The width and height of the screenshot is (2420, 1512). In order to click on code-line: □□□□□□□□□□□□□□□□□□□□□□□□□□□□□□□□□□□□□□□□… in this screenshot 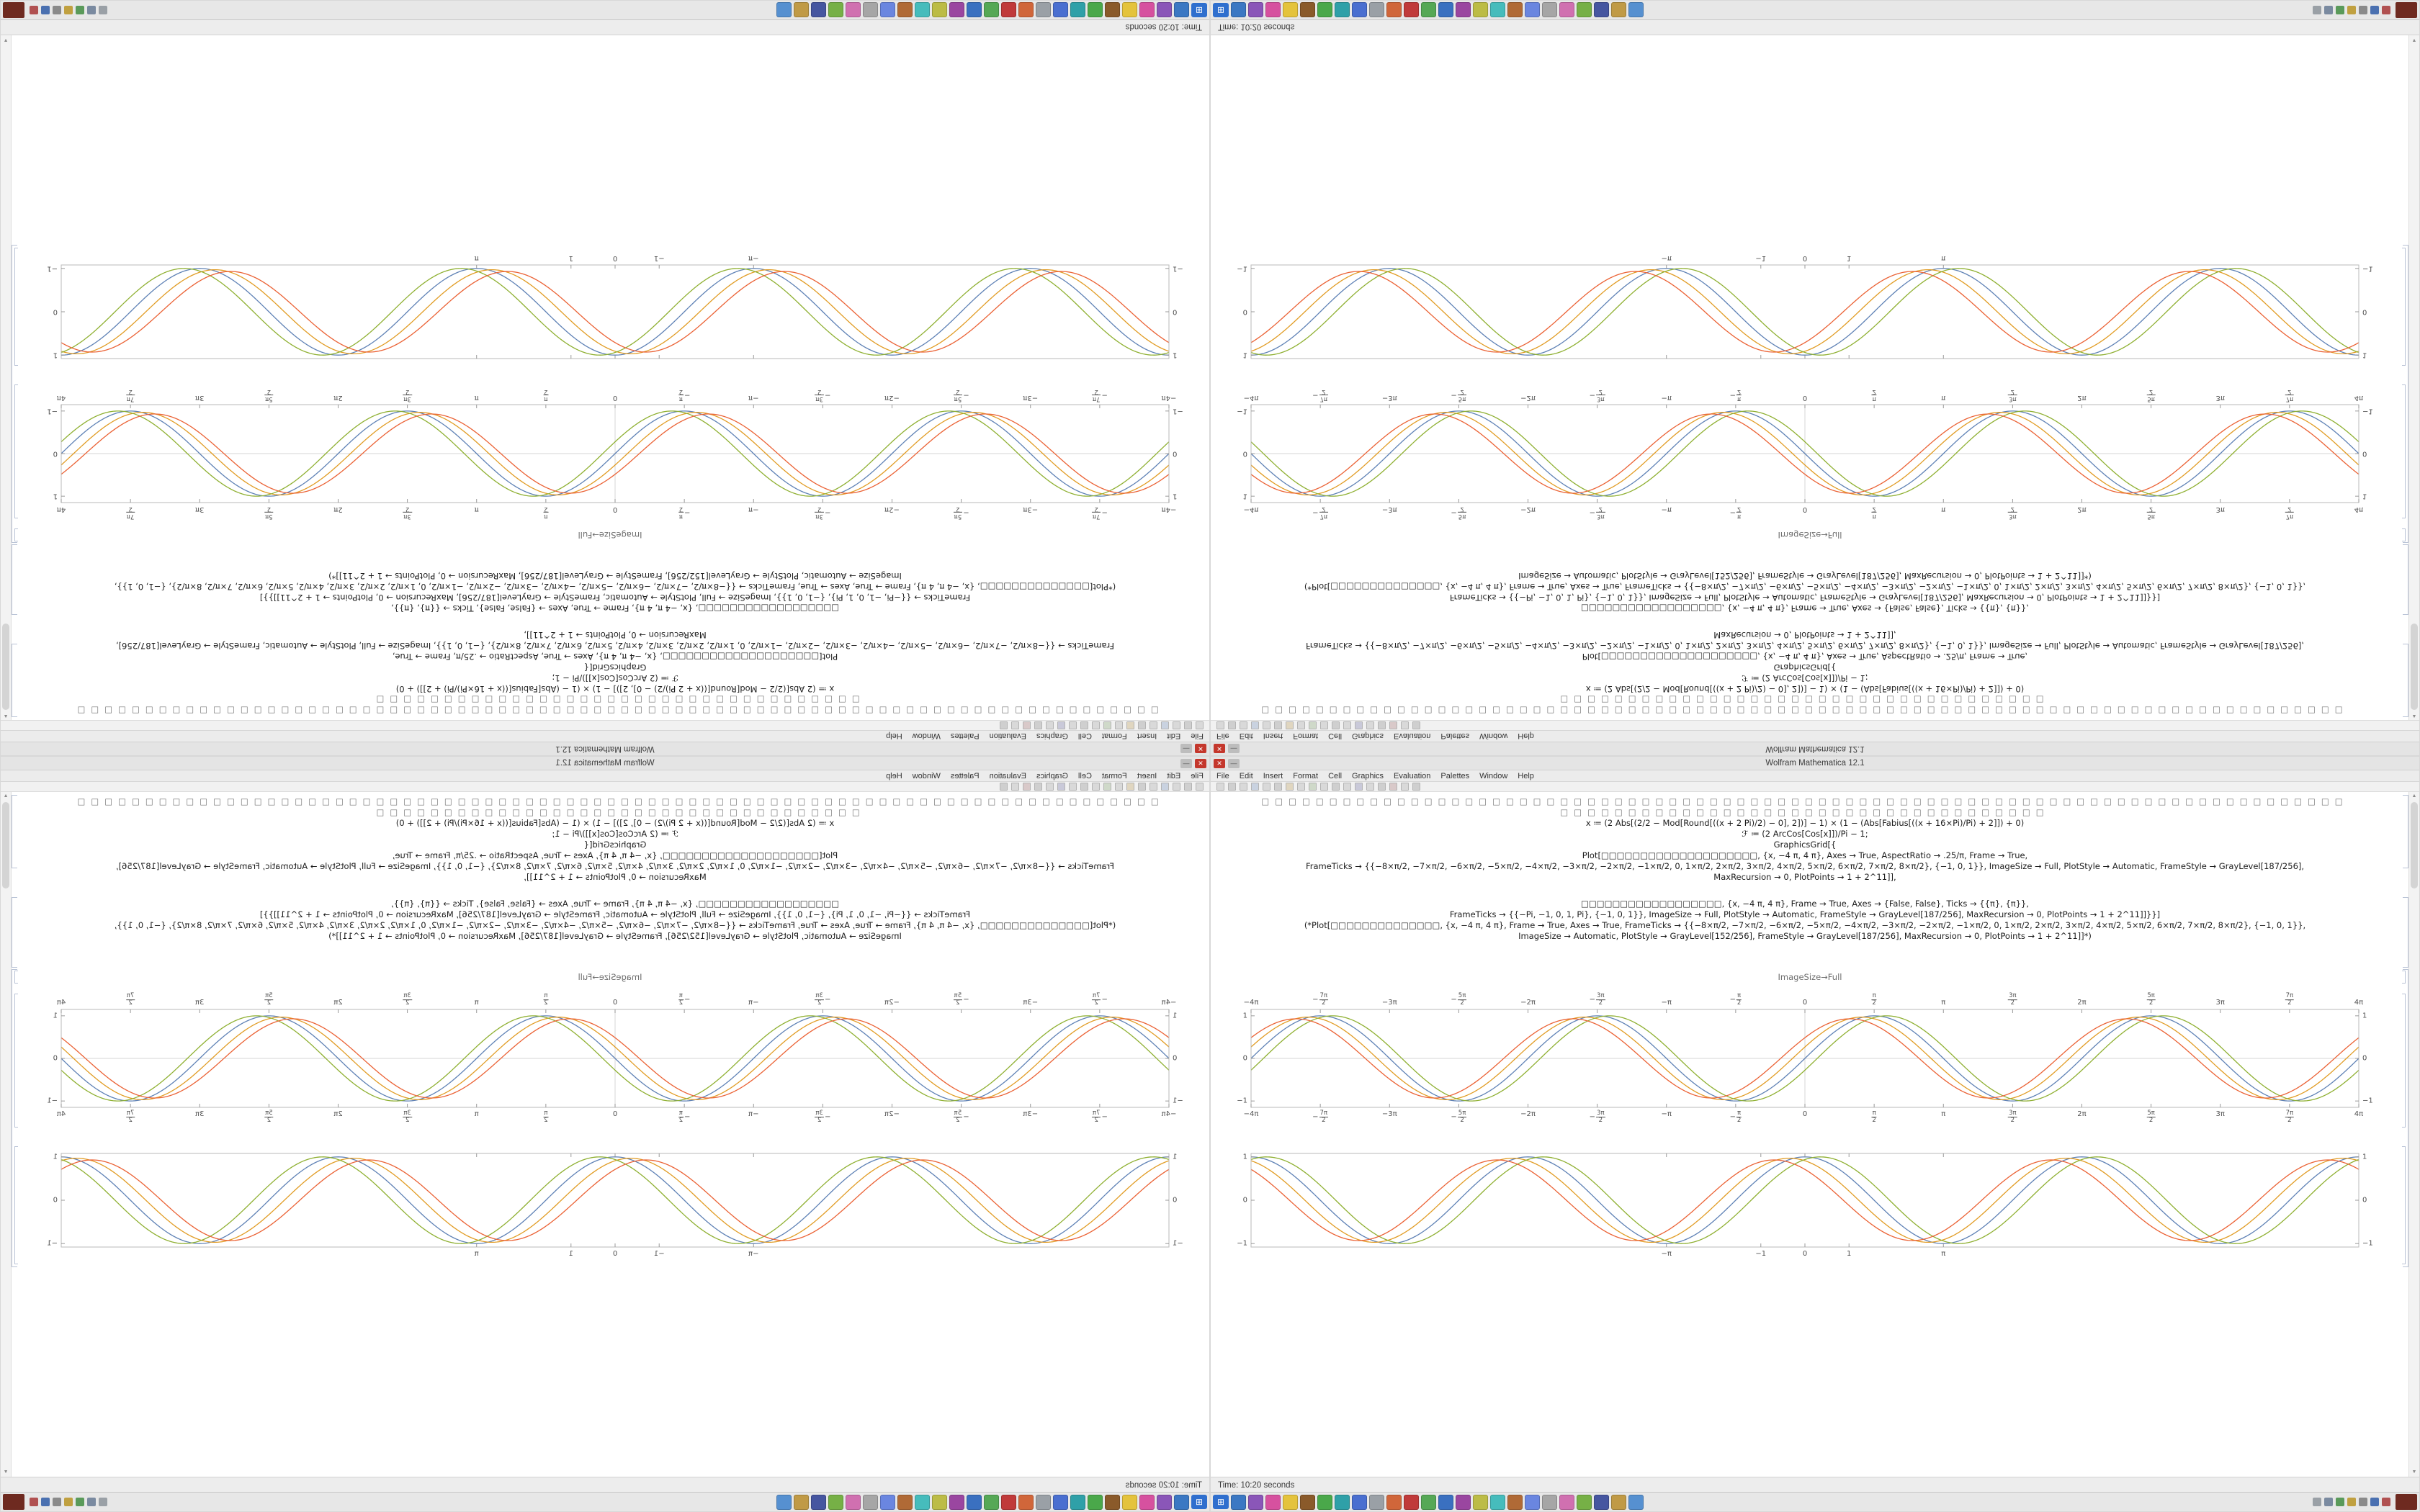, I will do `click(1805, 711)`.